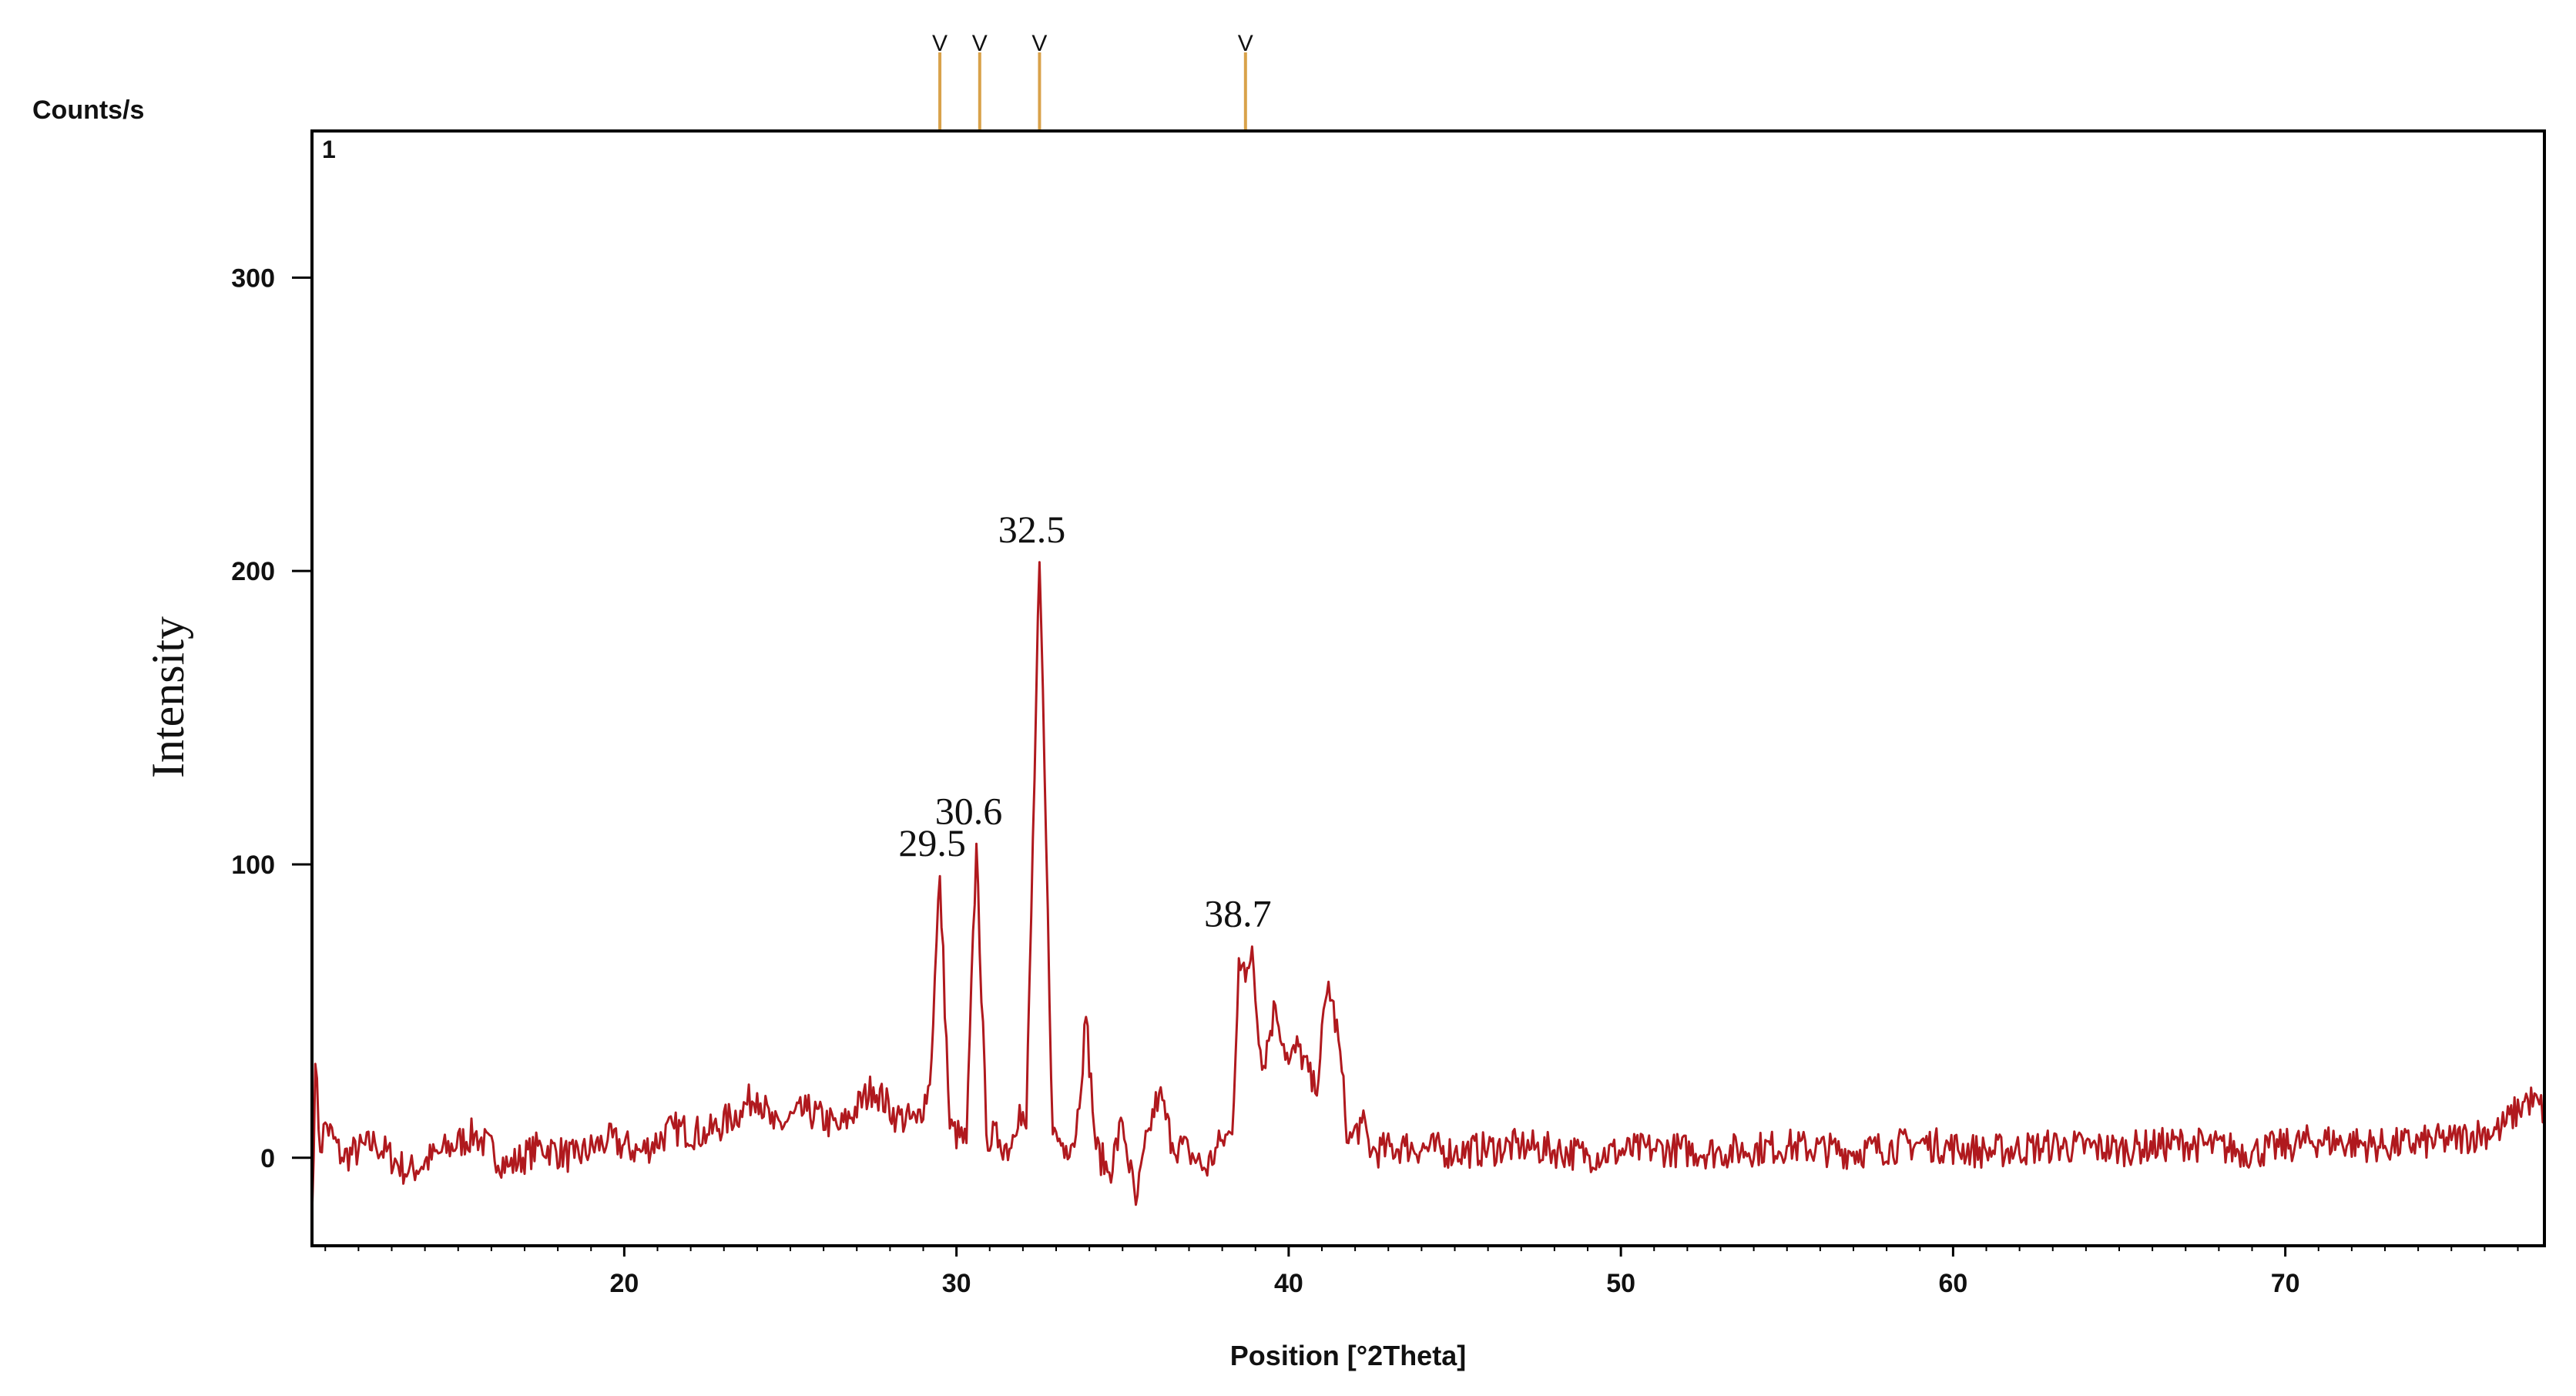  I want to click on y-tick-label: 100, so click(253, 866).